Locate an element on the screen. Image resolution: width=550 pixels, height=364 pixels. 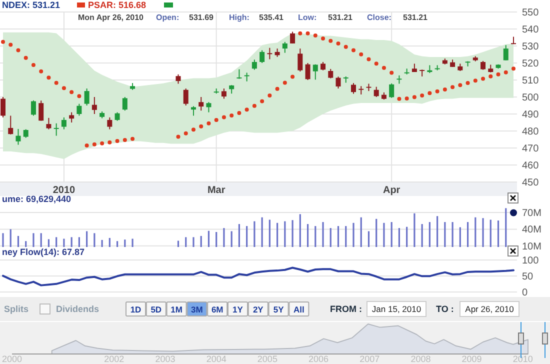
y-tick-label: 510 is located at coordinates (531, 81).